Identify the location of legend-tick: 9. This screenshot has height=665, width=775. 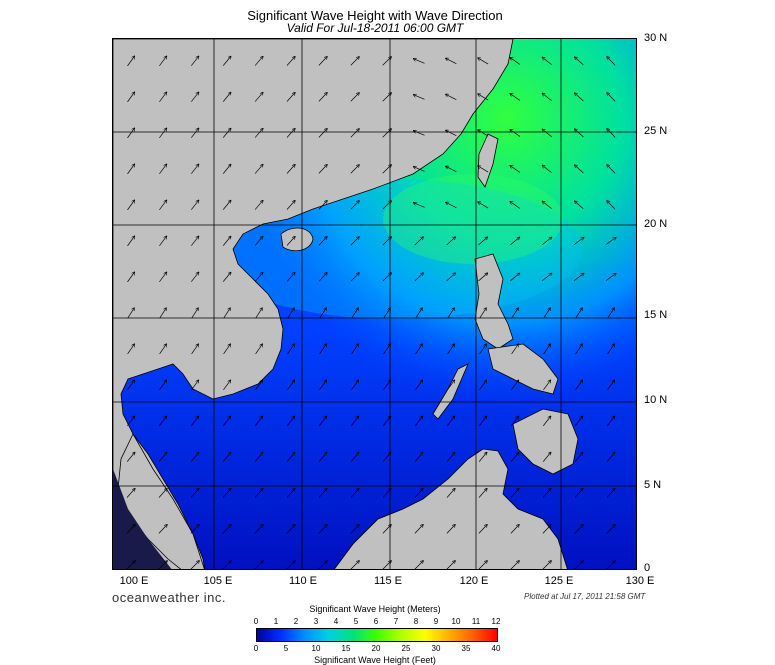
(436, 621).